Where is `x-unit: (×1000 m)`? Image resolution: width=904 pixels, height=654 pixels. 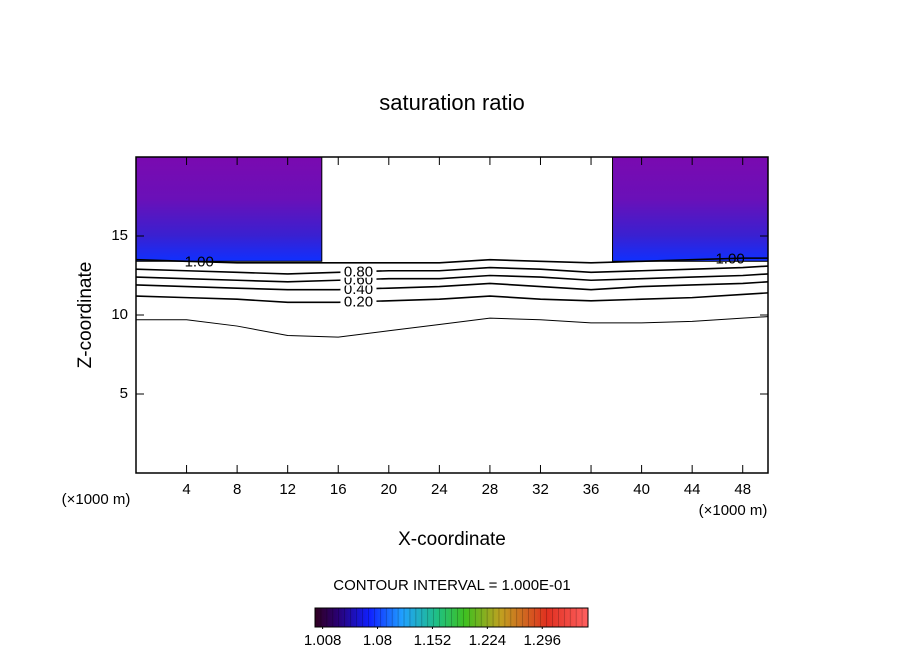
x-unit: (×1000 m) is located at coordinates (733, 510).